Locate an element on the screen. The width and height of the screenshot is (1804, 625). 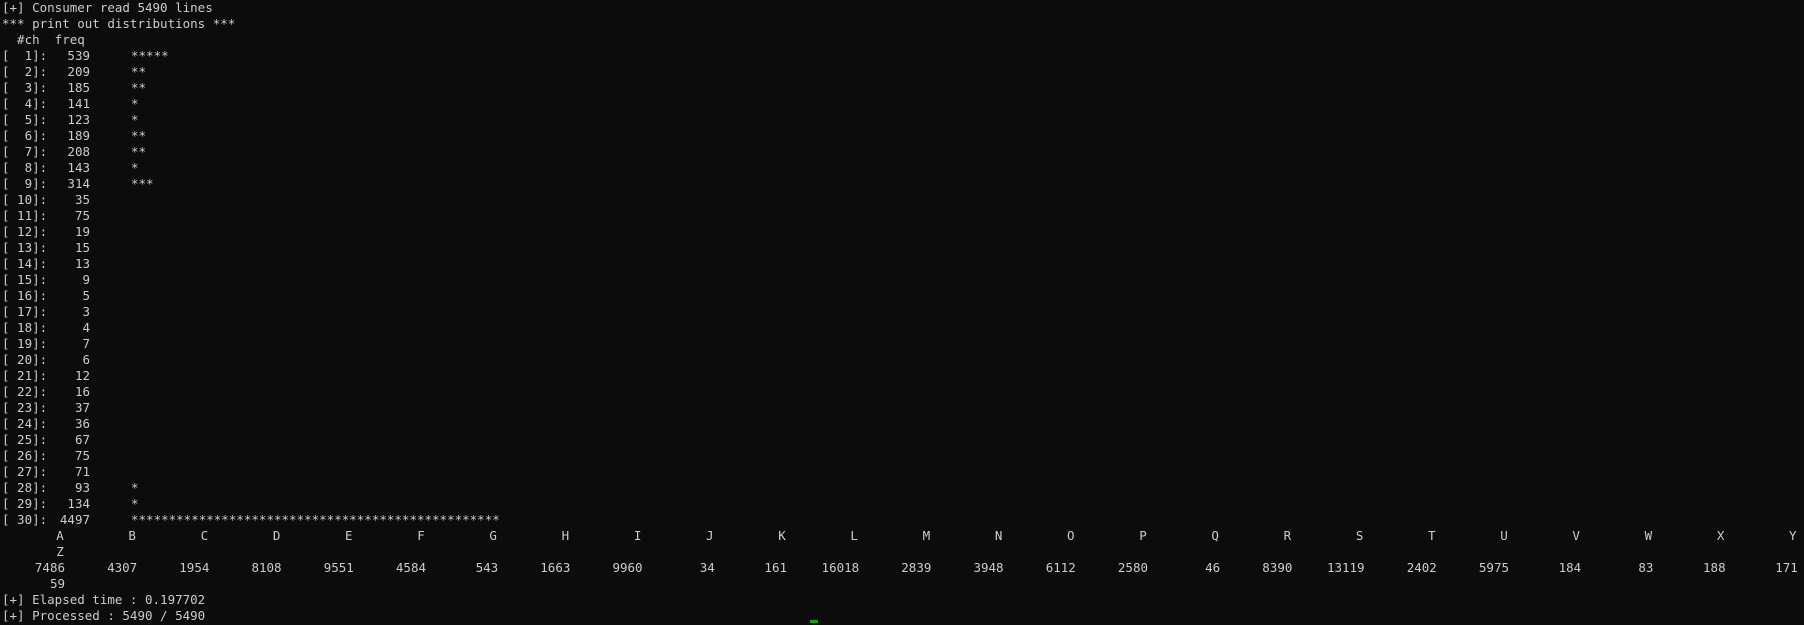
letter-count: 83 is located at coordinates (1646, 567).